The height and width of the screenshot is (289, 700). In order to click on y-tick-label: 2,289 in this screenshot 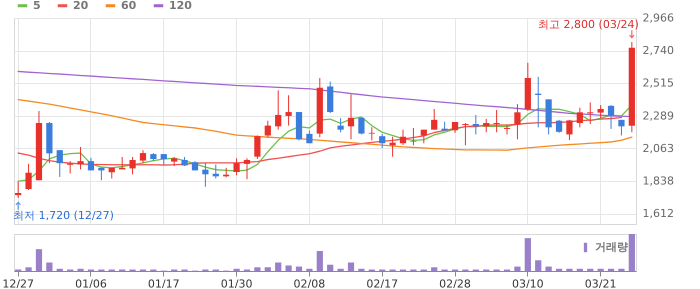, I will do `click(658, 115)`.